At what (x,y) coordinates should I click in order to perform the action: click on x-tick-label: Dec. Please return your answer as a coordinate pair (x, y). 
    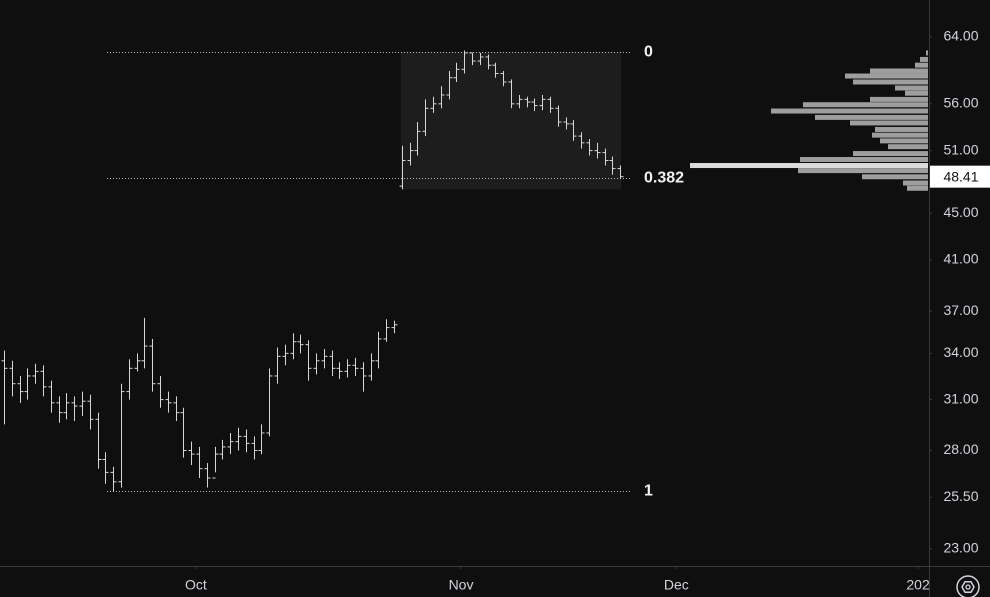
    Looking at the image, I should click on (676, 585).